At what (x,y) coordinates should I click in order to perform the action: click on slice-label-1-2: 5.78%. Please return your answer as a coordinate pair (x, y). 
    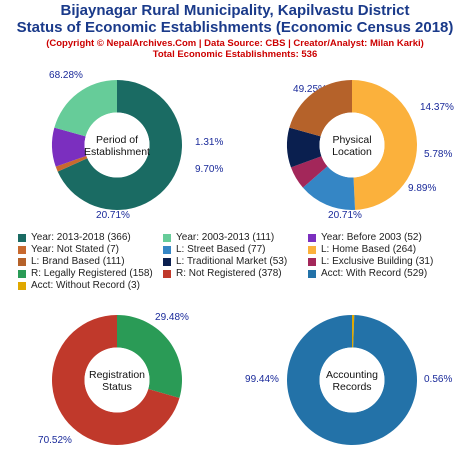
    Looking at the image, I should click on (438, 154).